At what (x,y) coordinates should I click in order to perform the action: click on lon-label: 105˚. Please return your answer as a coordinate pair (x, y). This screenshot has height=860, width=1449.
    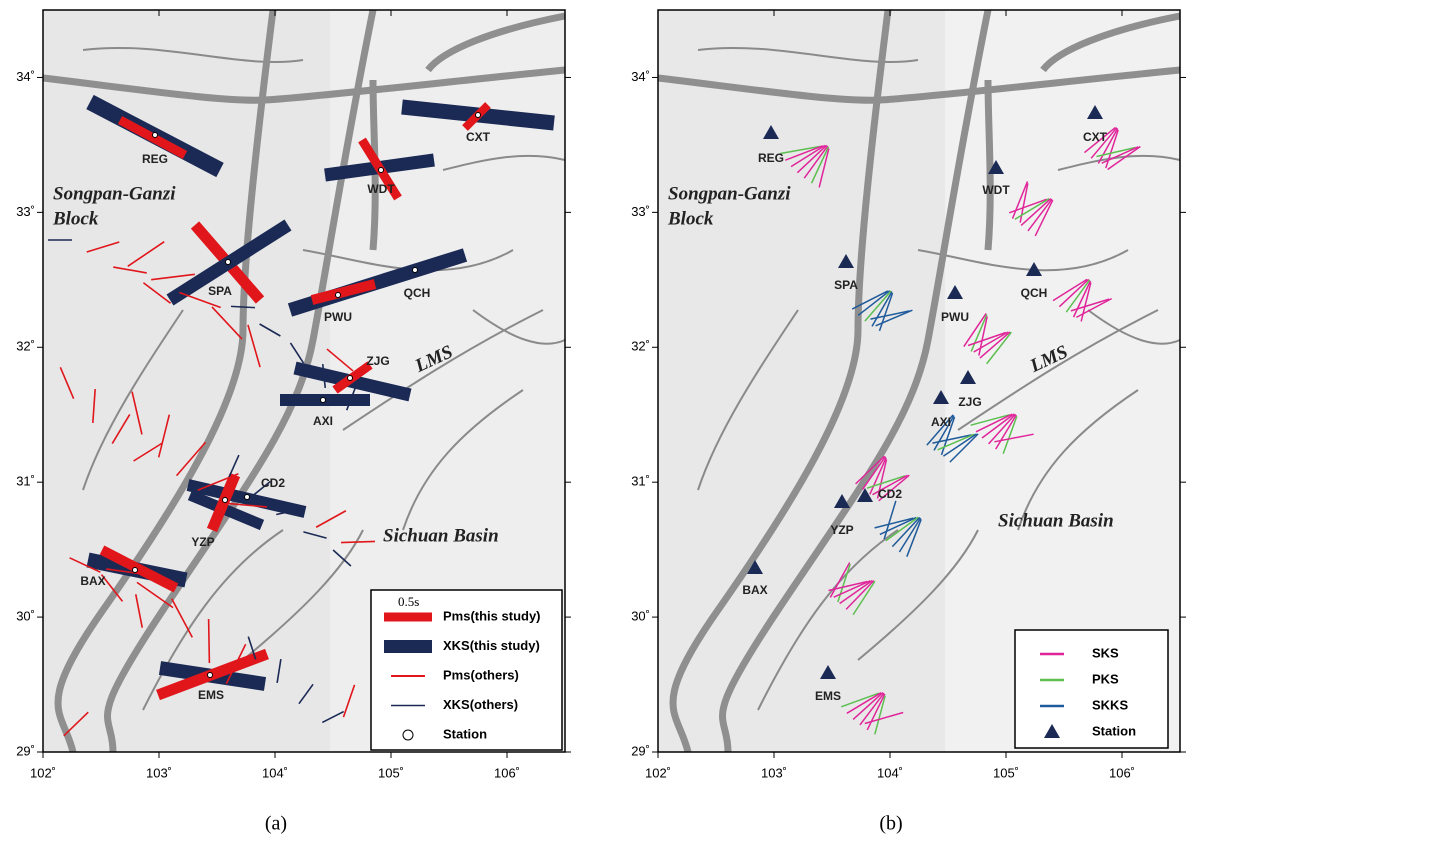
    Looking at the image, I should click on (391, 772).